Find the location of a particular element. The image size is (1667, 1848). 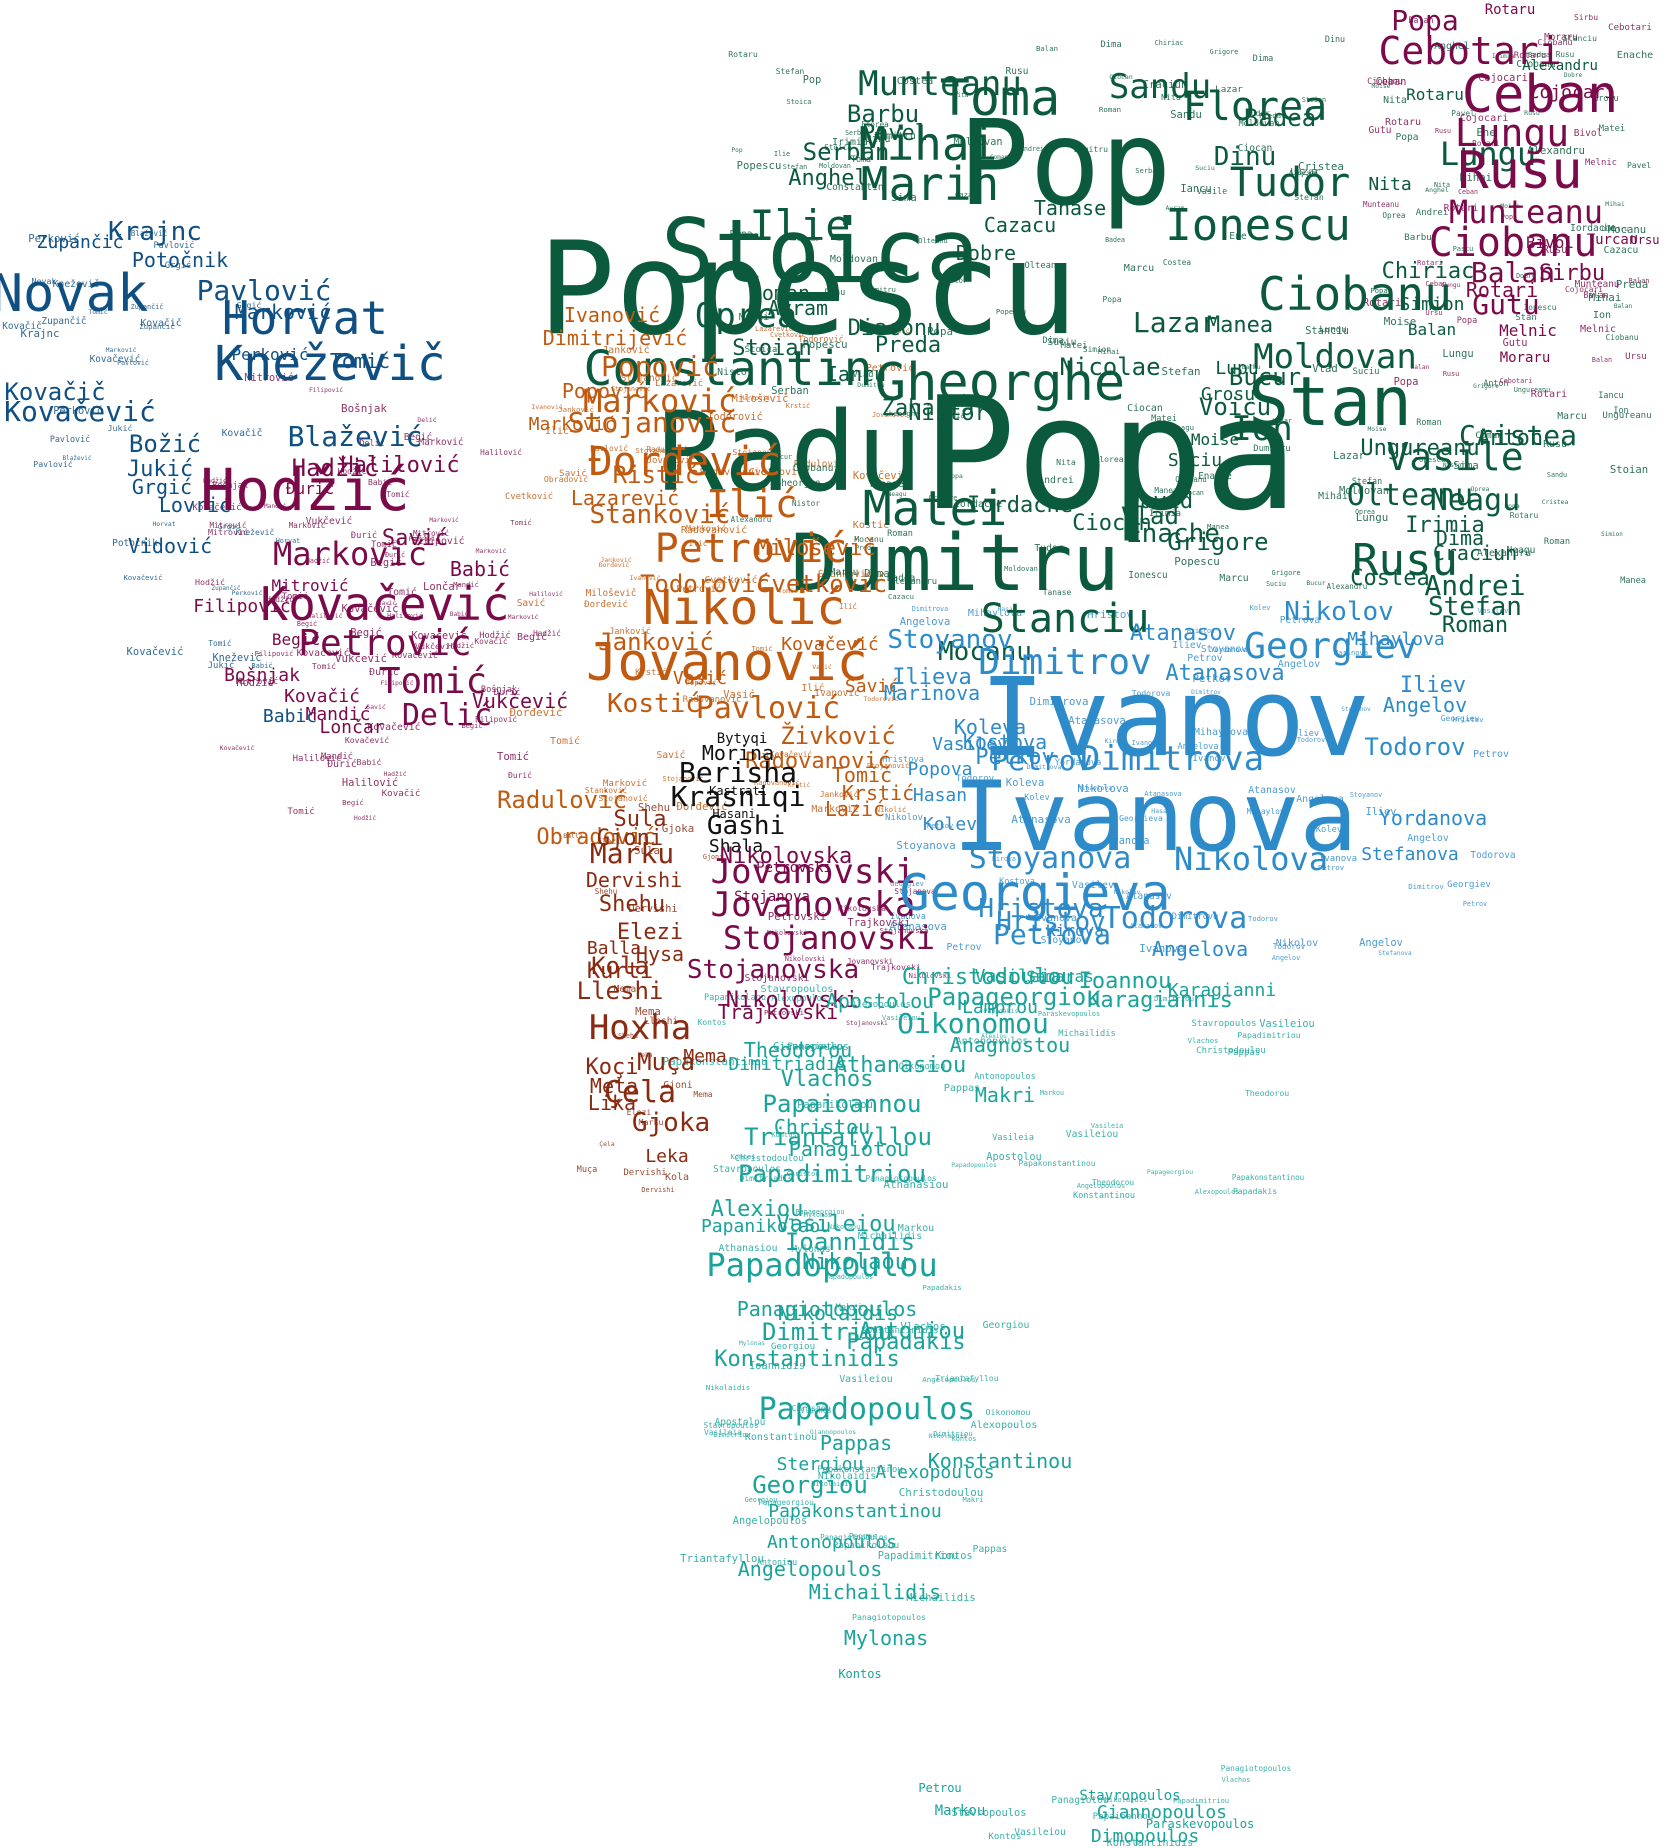

surname-word-ro_md: Zaharia is located at coordinates (928, 408).